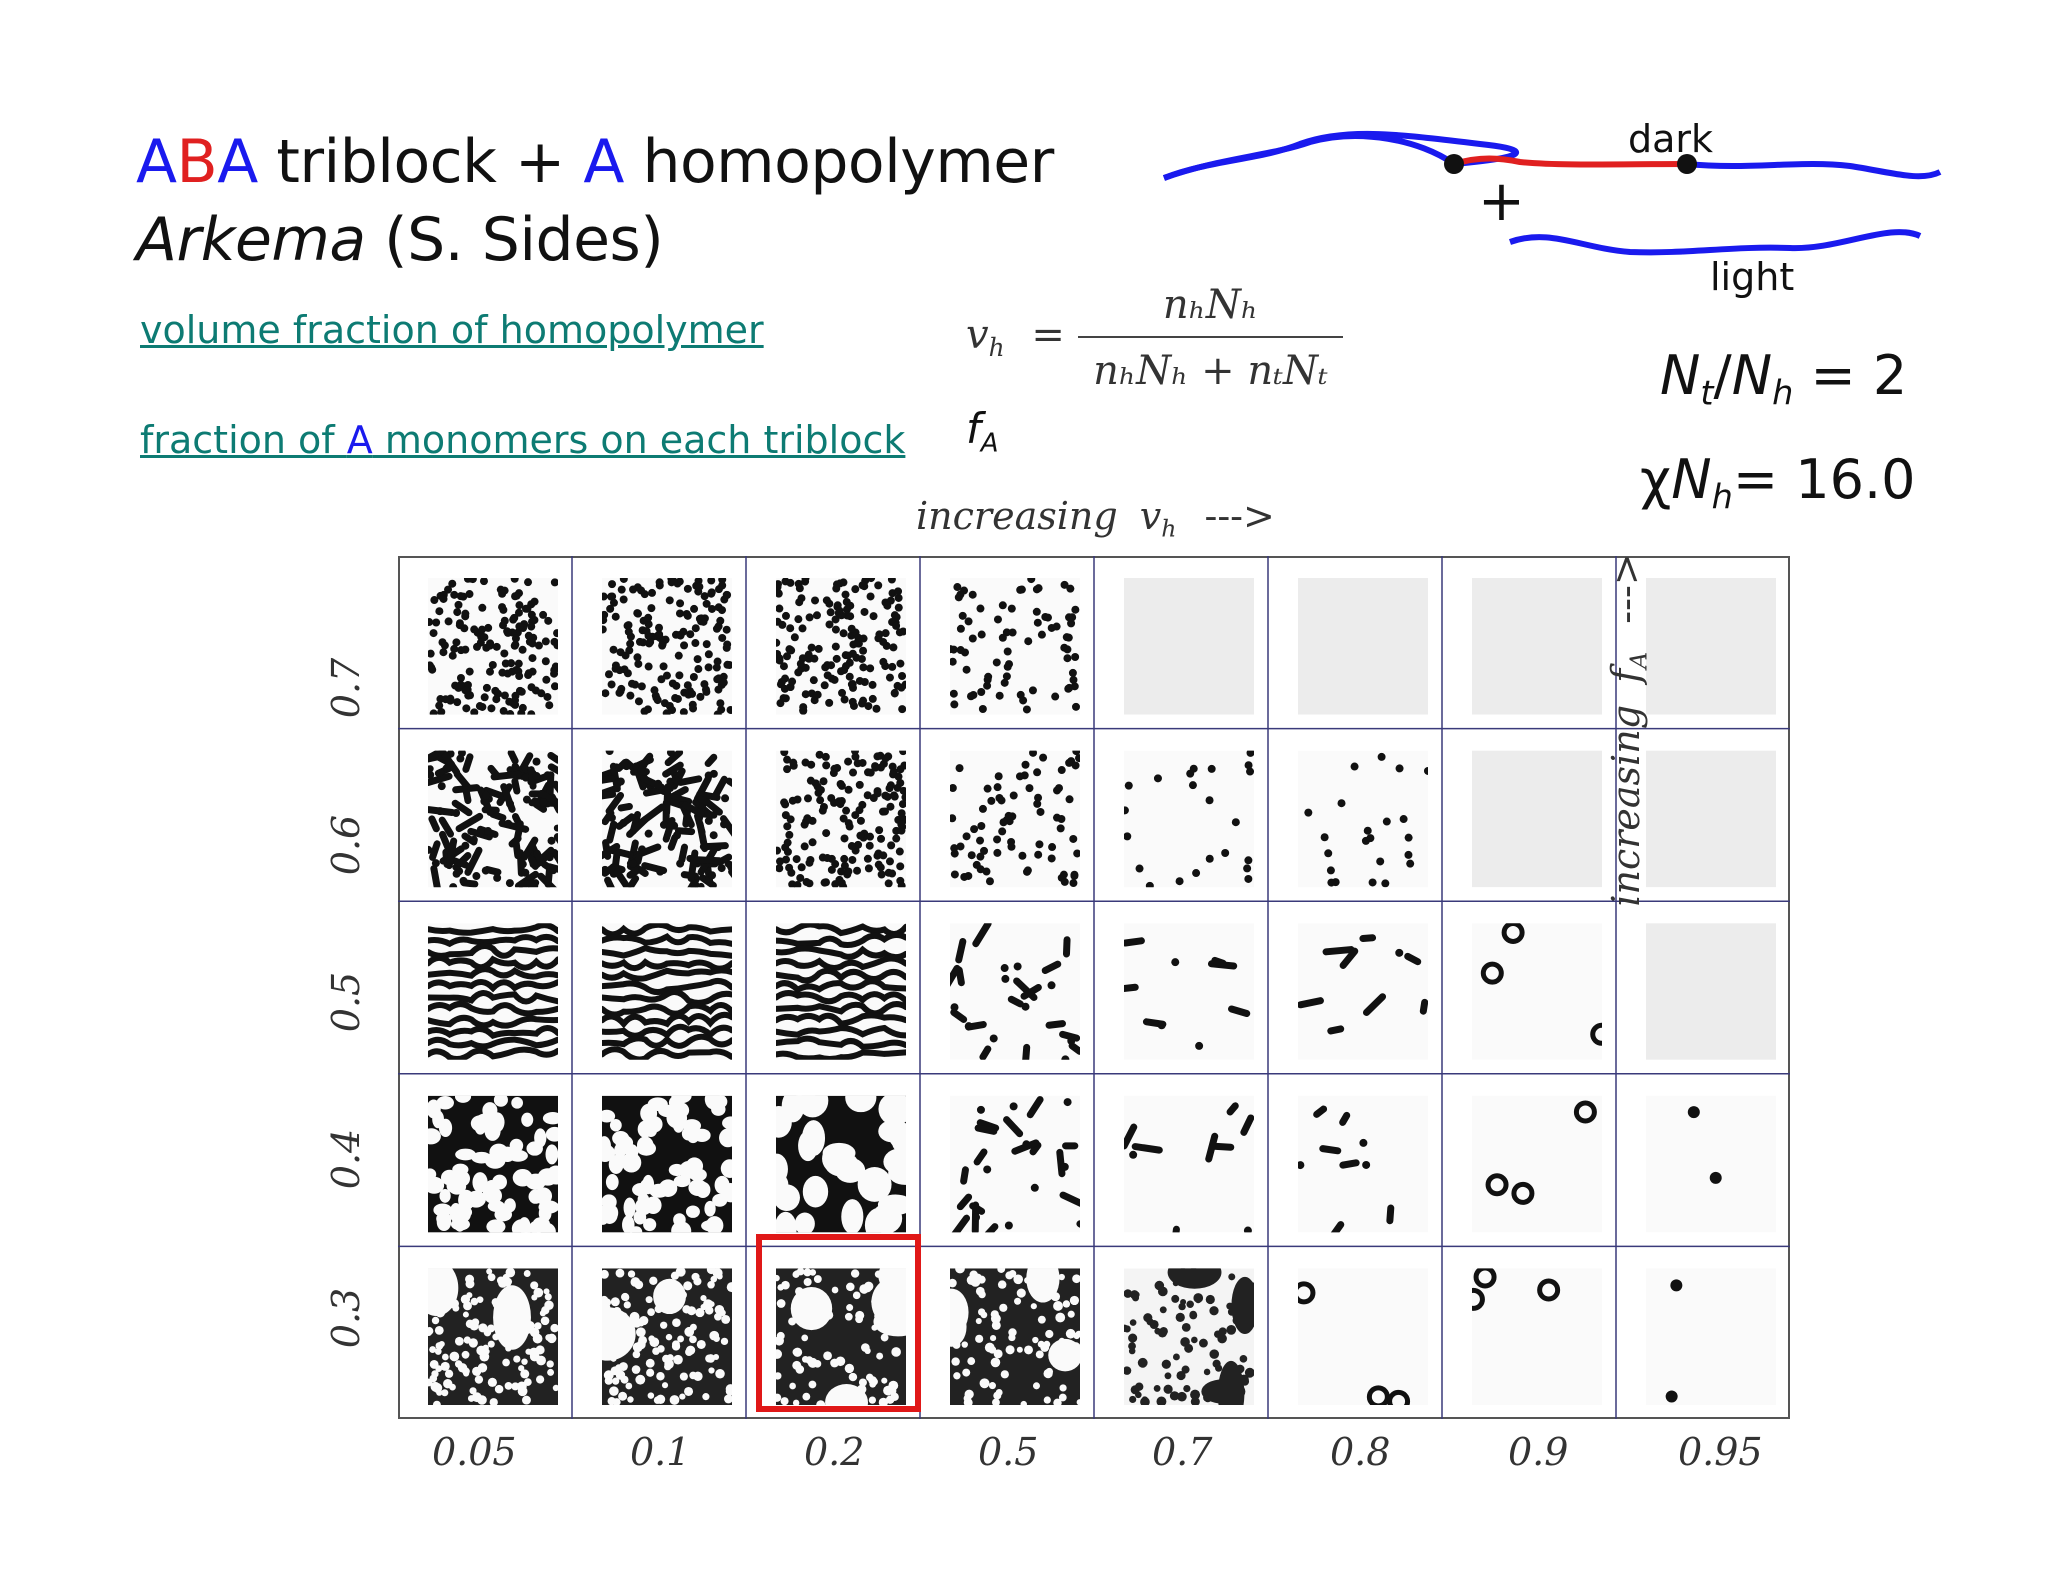  I want to click on morphology-cell-r1-c2, so click(841, 819).